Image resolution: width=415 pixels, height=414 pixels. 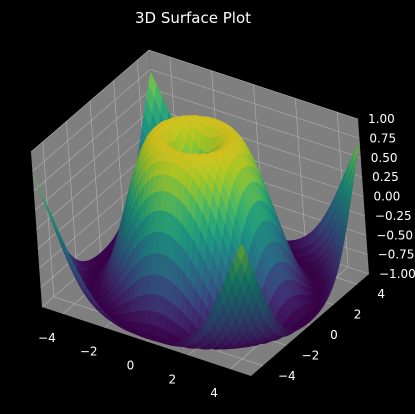 I want to click on y-tick-label: 0, so click(x=334, y=335).